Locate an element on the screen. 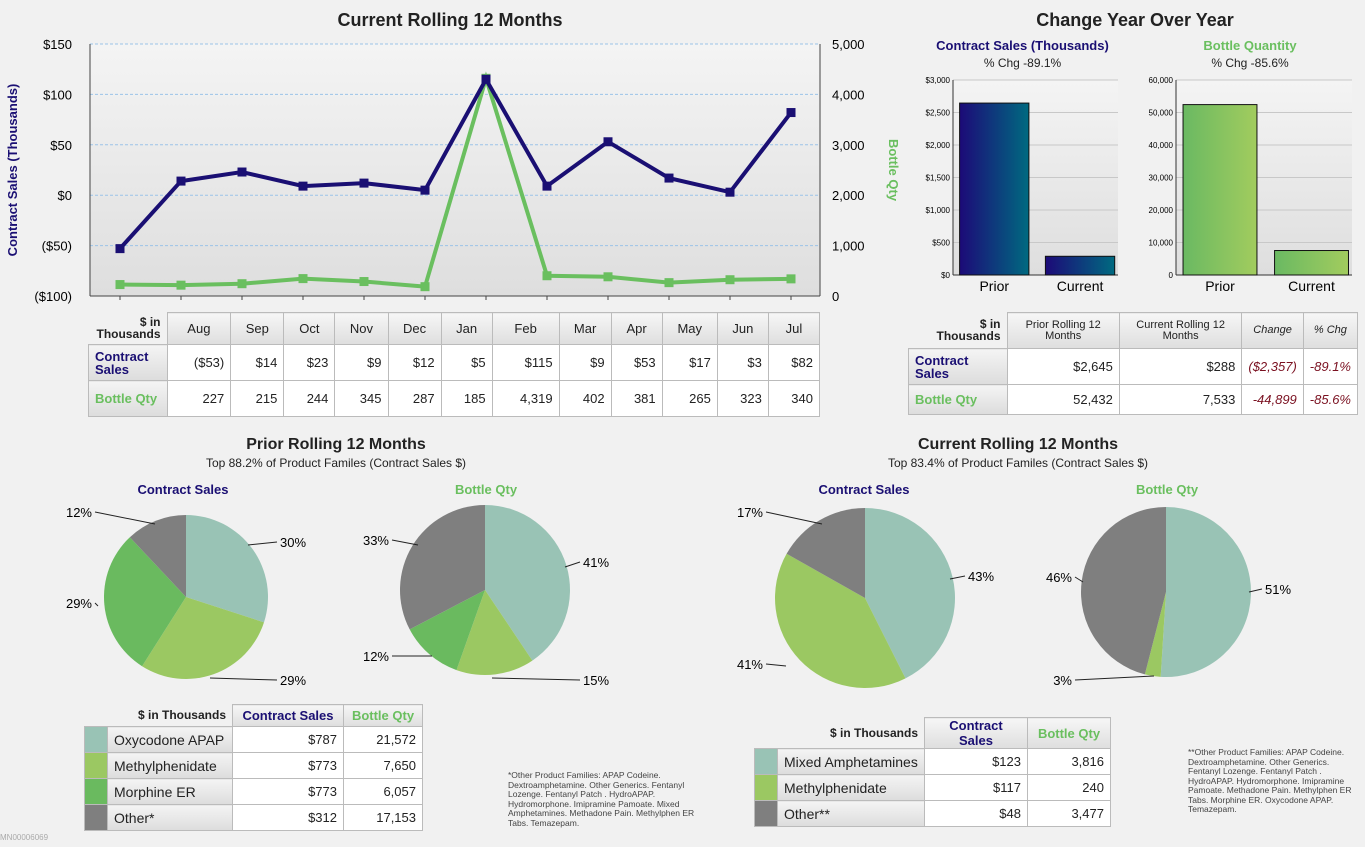  table-cell: 4,319 is located at coordinates (525, 398).